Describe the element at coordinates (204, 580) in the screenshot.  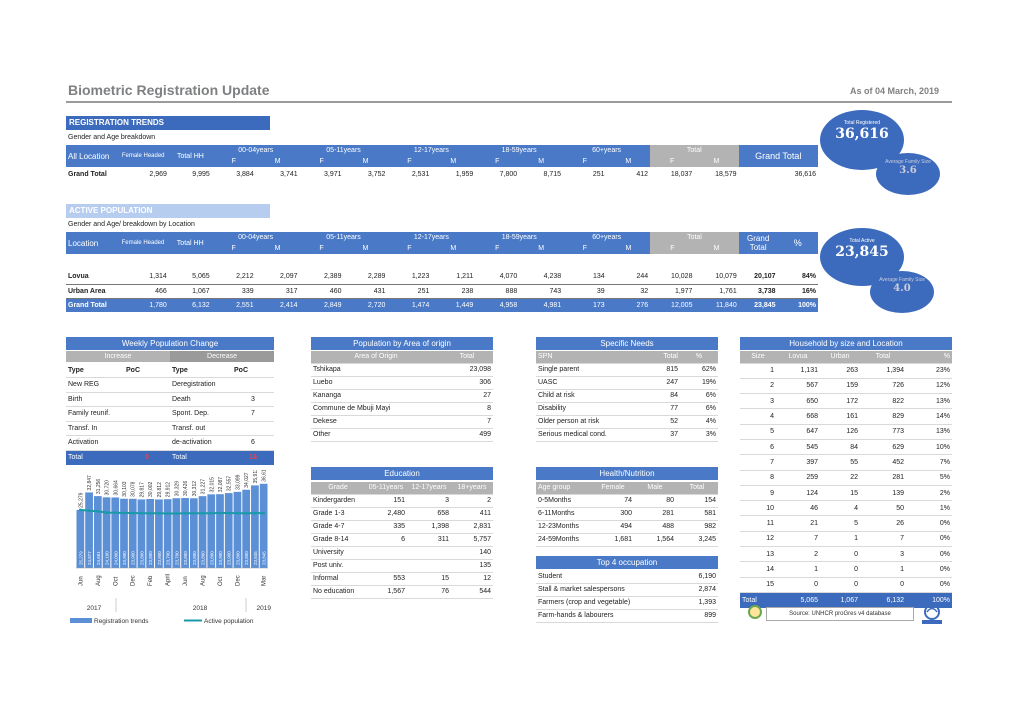
I see `month-tick-label: Aug` at that location.